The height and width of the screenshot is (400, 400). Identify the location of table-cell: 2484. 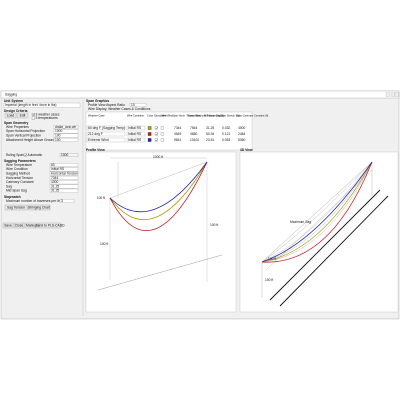
(242, 134).